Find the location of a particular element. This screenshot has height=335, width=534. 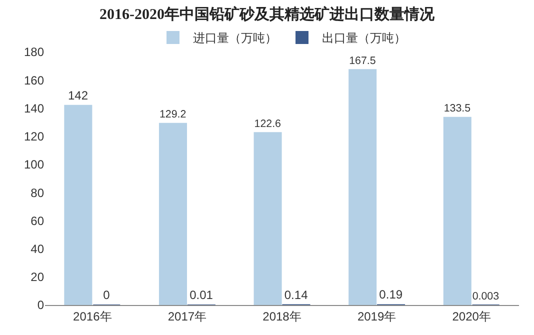

data-label: 142 is located at coordinates (78, 95).